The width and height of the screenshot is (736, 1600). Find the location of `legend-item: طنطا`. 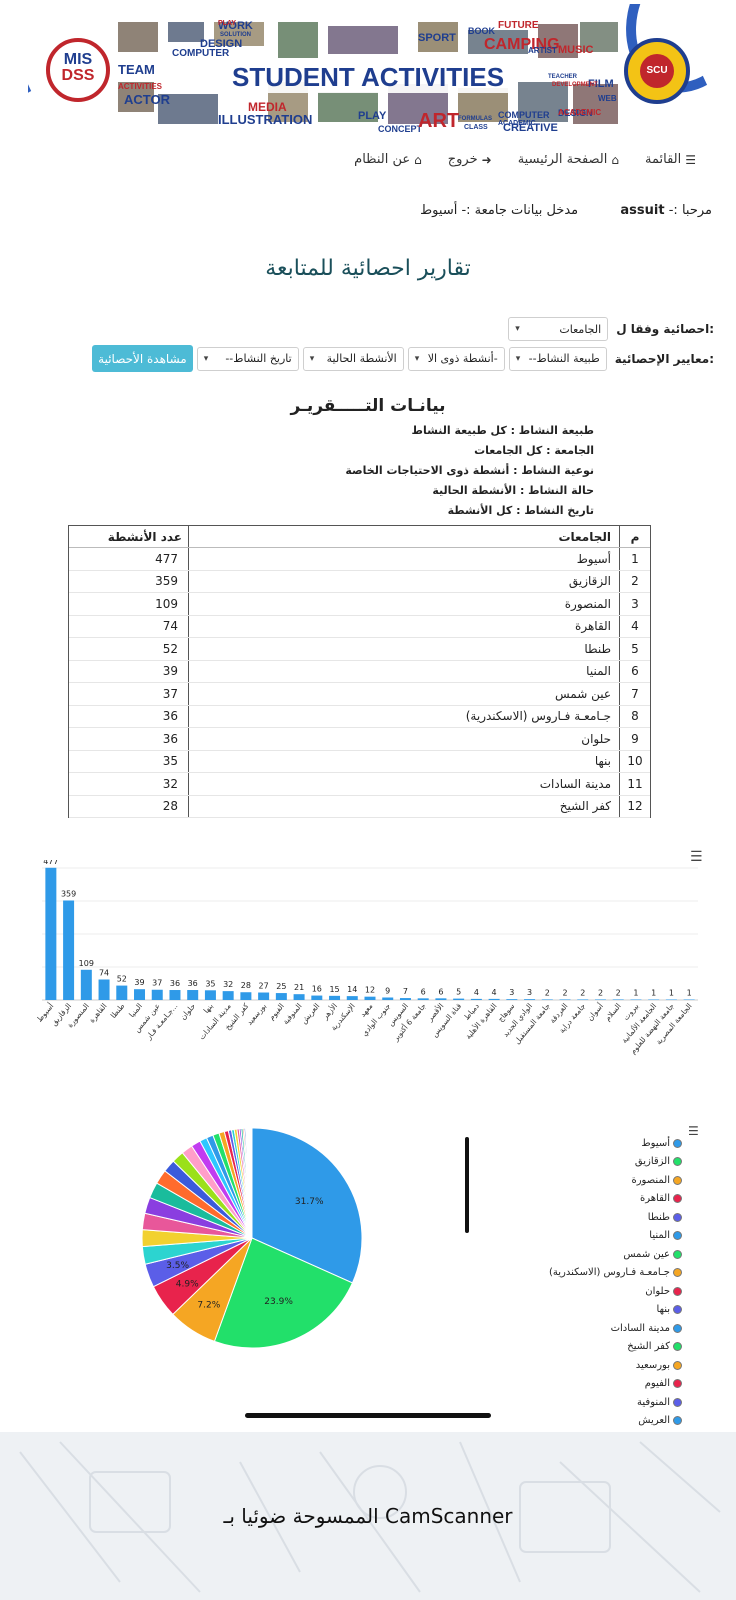

legend-item: طنطا is located at coordinates (615, 1217).